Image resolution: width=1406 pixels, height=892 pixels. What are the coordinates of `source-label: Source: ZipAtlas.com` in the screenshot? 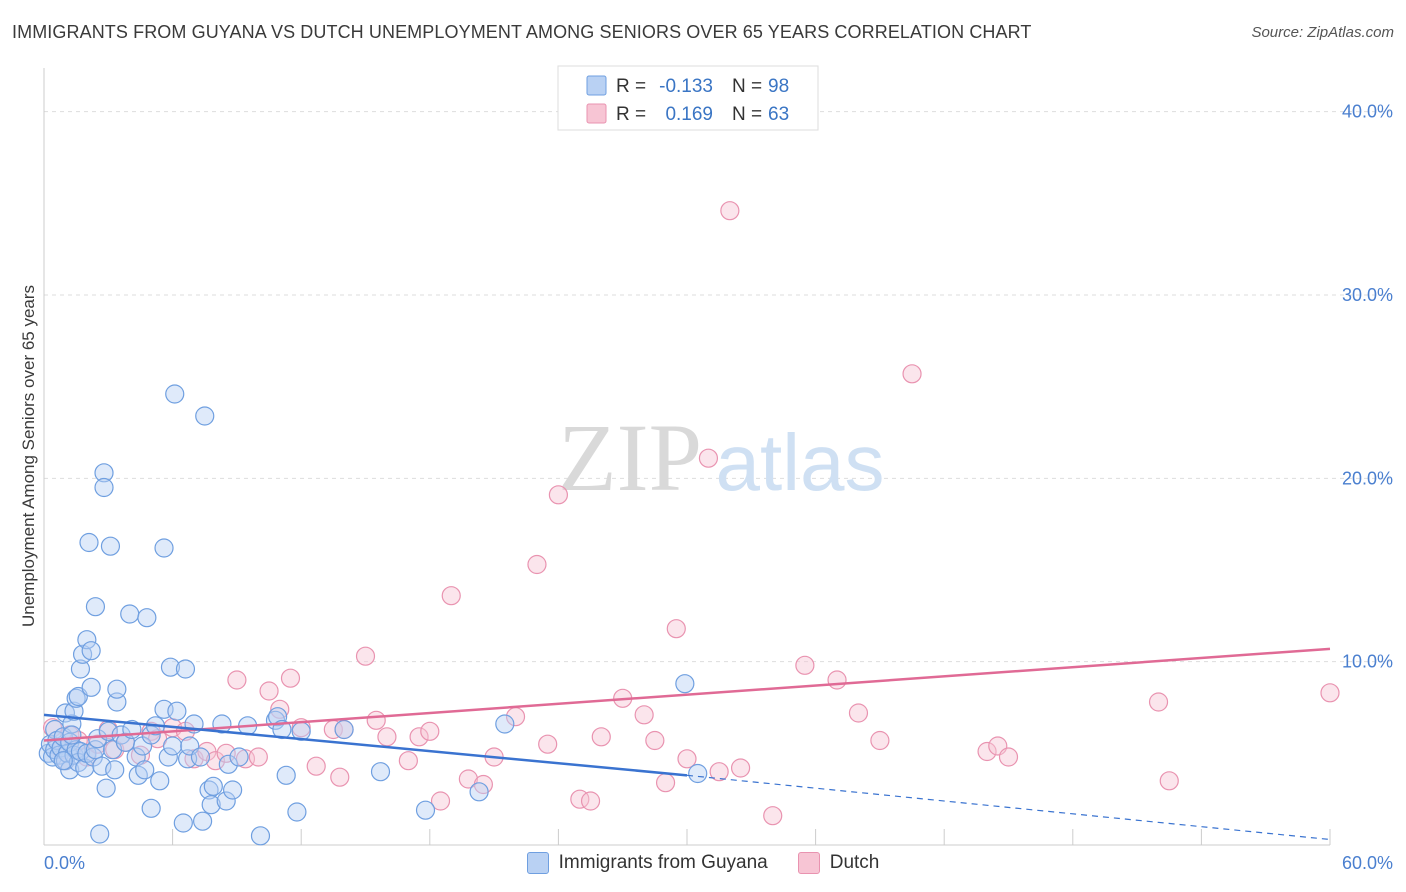 It's located at (1322, 32).